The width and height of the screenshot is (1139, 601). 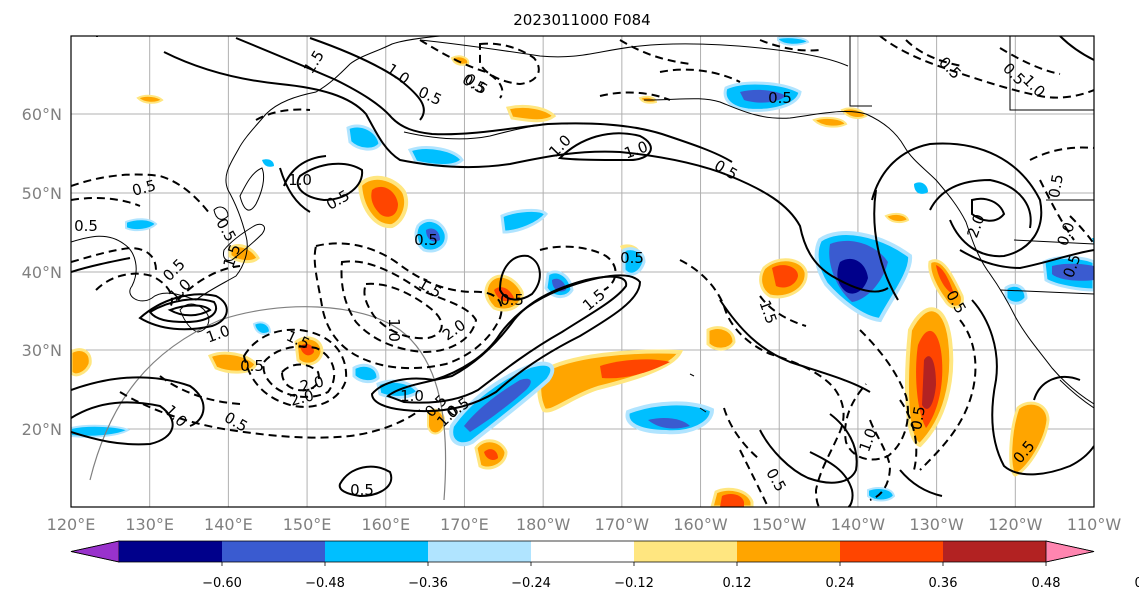 I want to click on colorbar-tick-label: 0.12, so click(x=737, y=583).